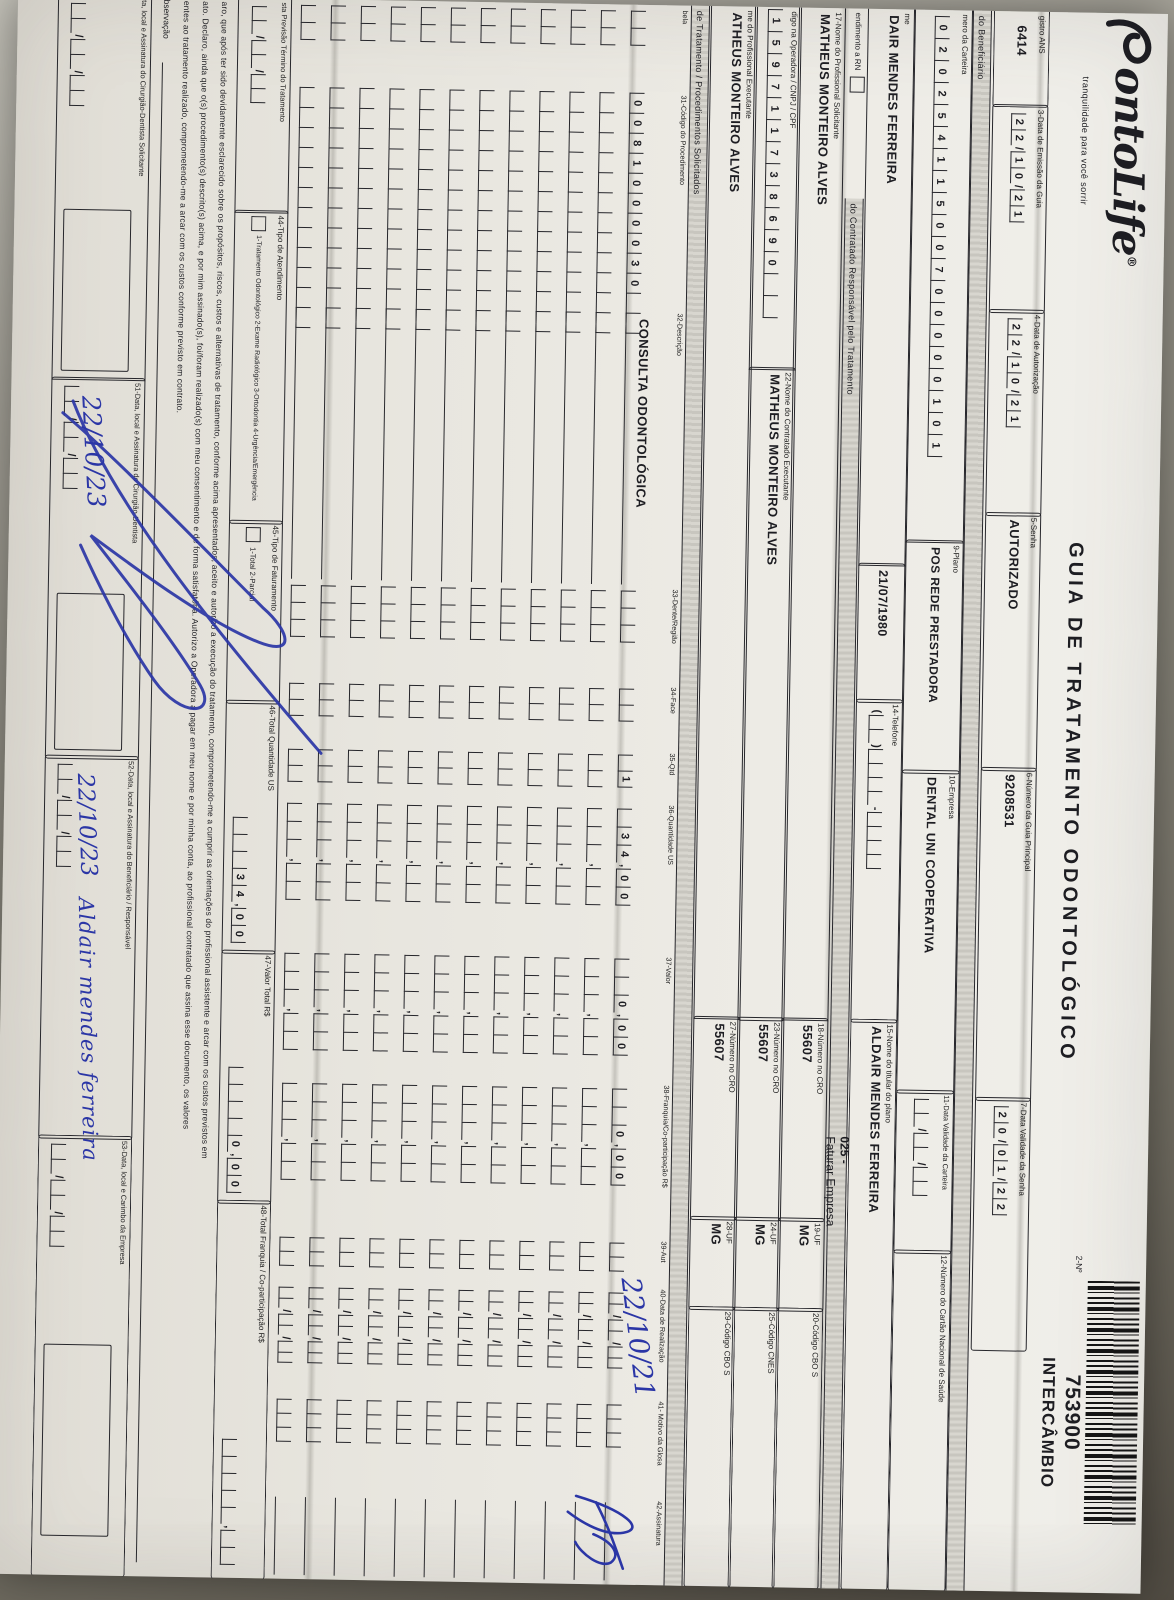  I want to click on field-23-numero-cro: 23-Número no CRO 55607, so click(759, 1119).